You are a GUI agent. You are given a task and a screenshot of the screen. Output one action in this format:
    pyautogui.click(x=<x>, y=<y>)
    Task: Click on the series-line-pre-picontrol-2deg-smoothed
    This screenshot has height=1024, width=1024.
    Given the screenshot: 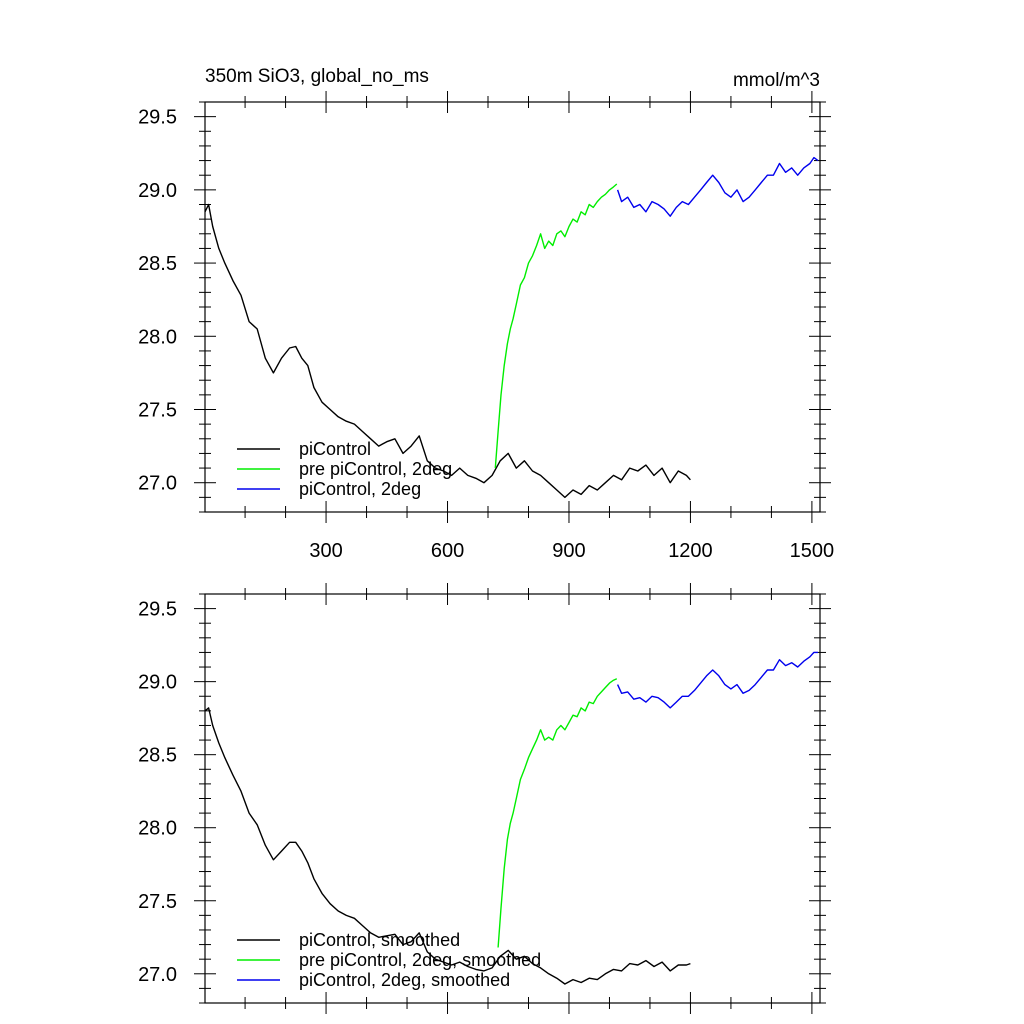 What is the action you would take?
    pyautogui.click(x=557, y=813)
    